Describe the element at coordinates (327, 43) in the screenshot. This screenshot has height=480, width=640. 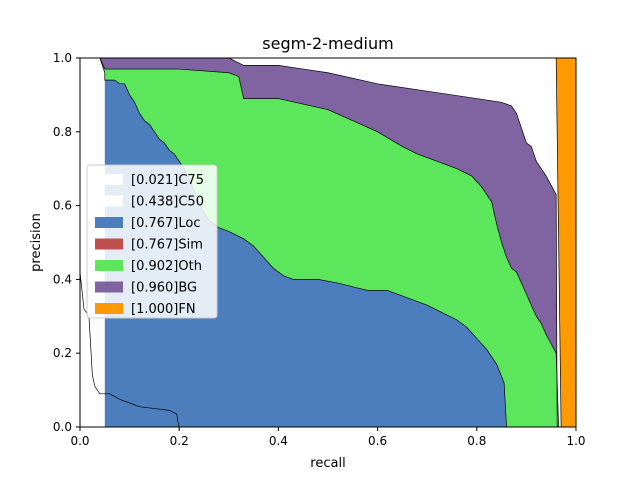
I see `chart-title: segm-2-medium` at that location.